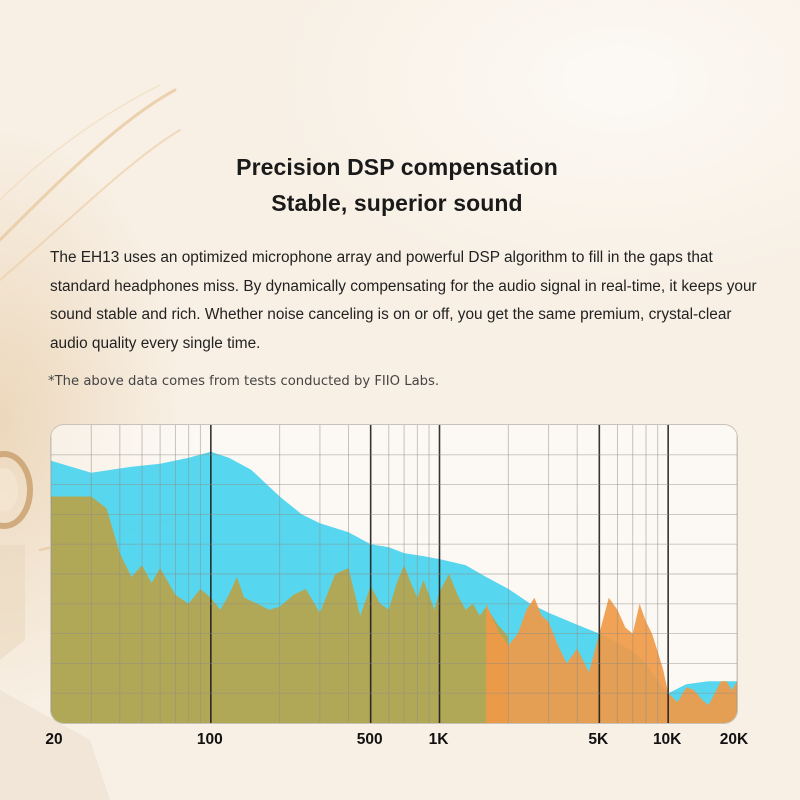 This screenshot has width=800, height=800. What do you see at coordinates (209, 739) in the screenshot?
I see `x-tick-label: 100` at bounding box center [209, 739].